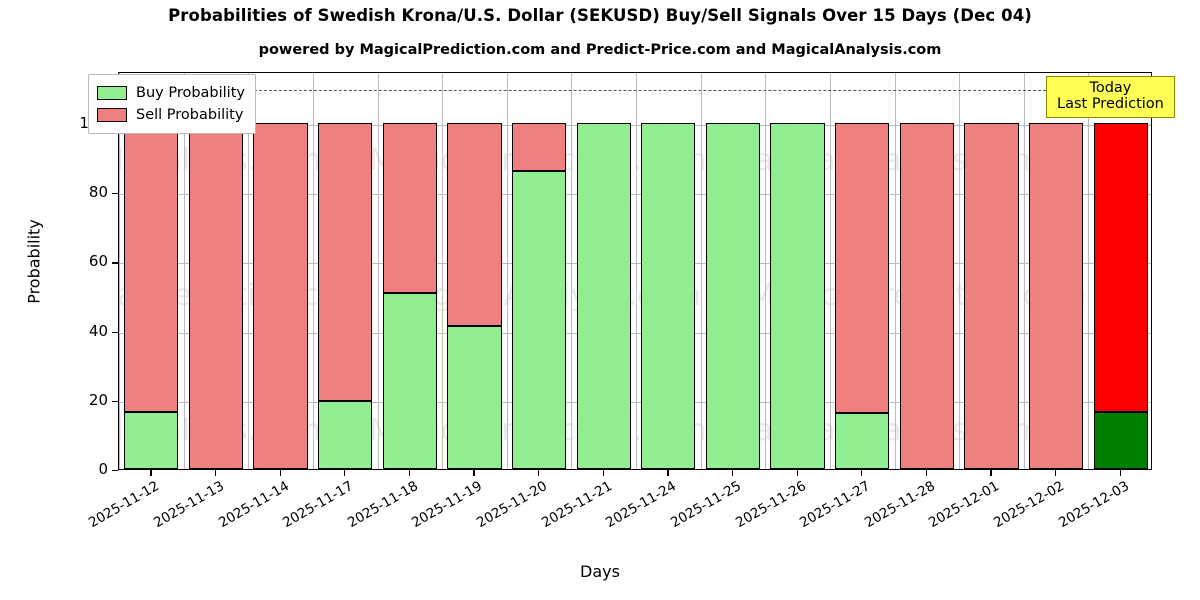 The height and width of the screenshot is (600, 1200). Describe the element at coordinates (112, 115) in the screenshot. I see `legend-swatch-sell` at that location.